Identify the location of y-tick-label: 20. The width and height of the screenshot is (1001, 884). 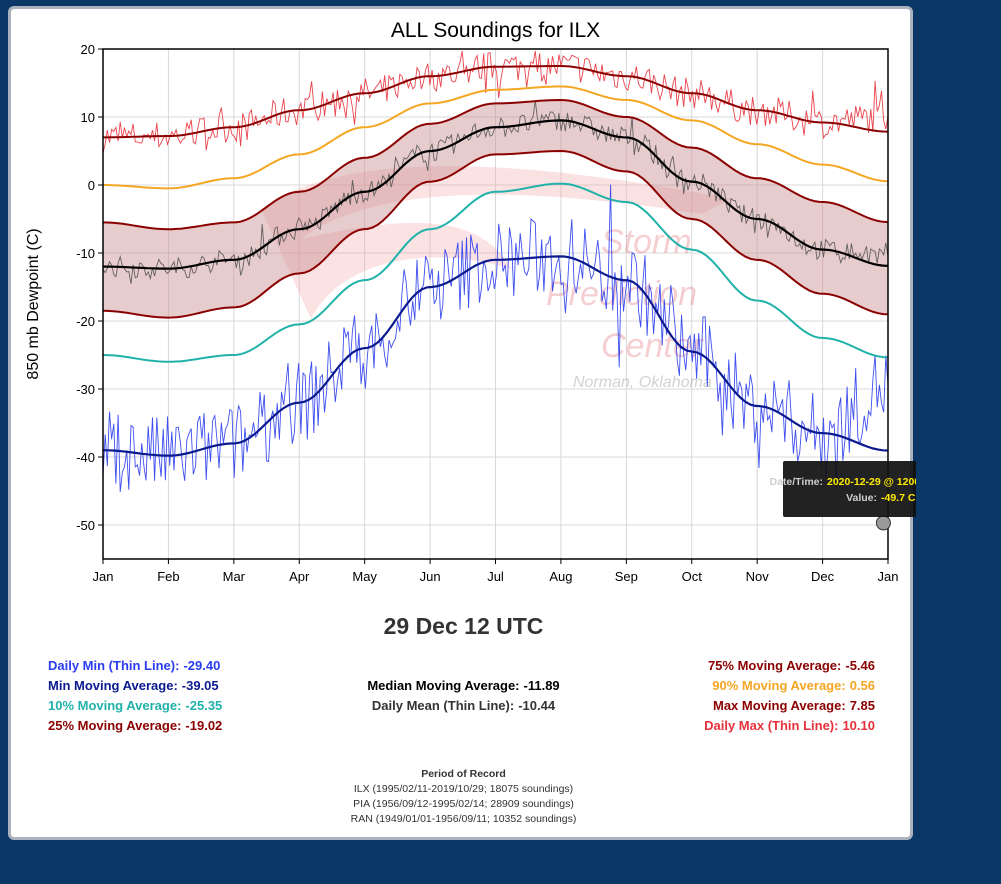
(88, 49).